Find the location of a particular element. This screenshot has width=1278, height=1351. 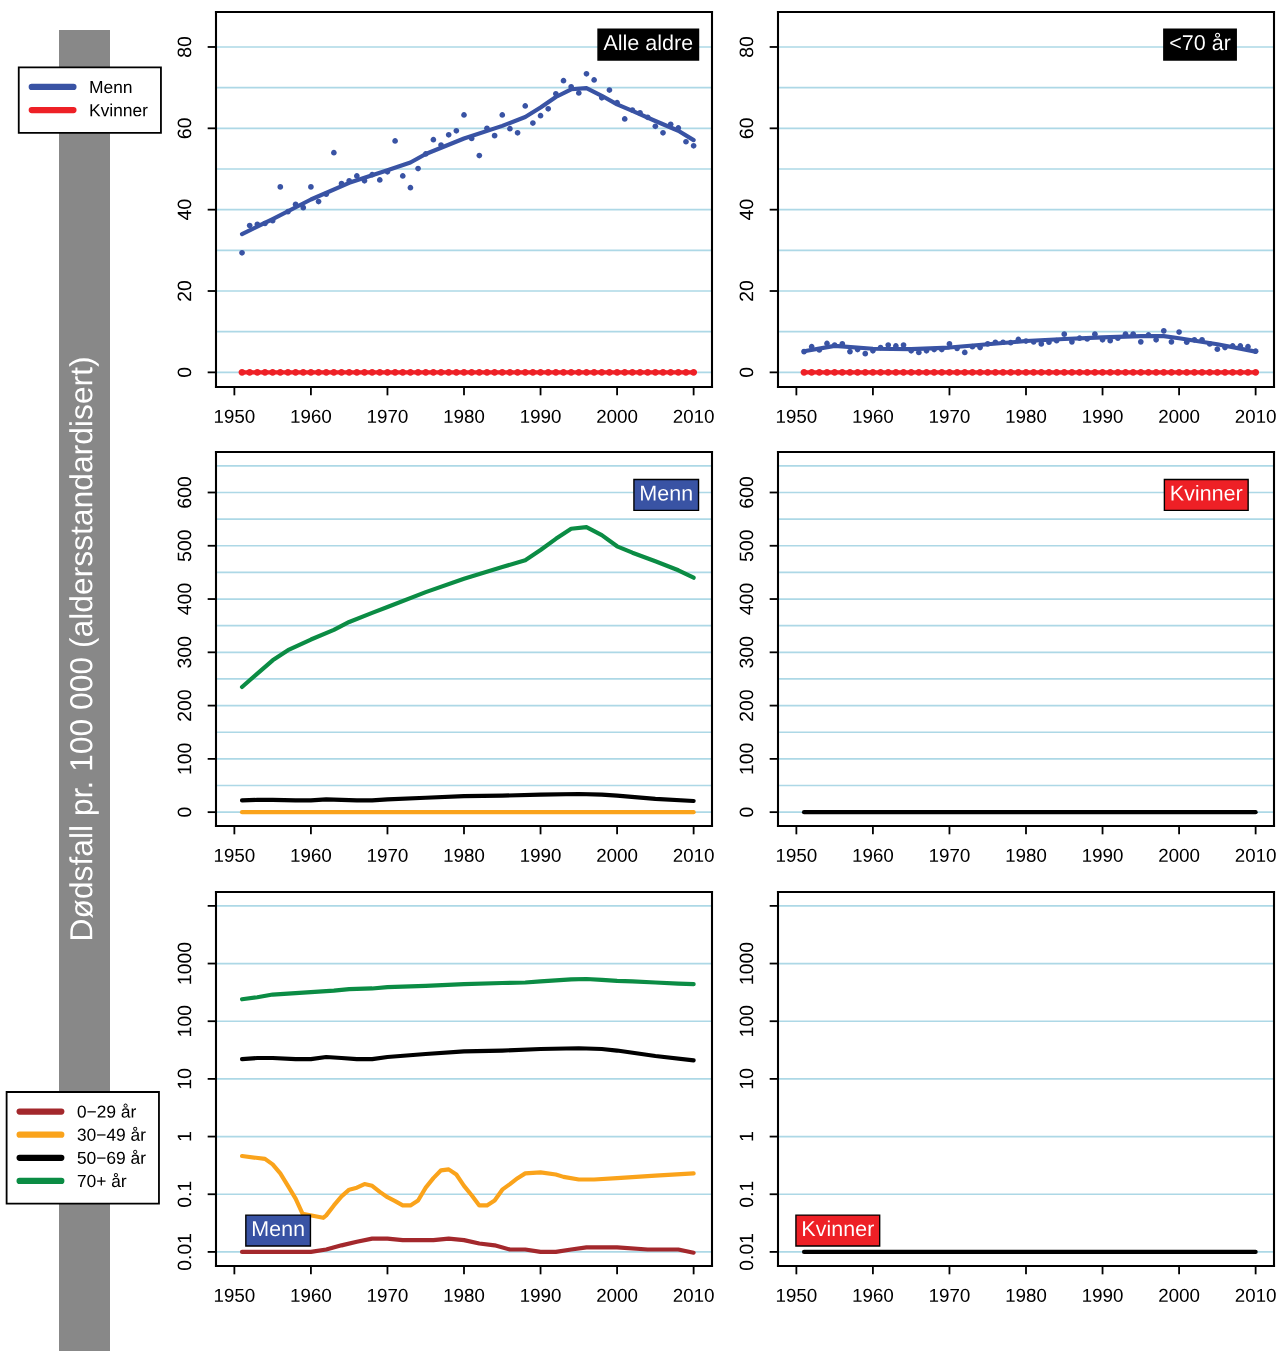

legend-label: Kvinner is located at coordinates (119, 110).